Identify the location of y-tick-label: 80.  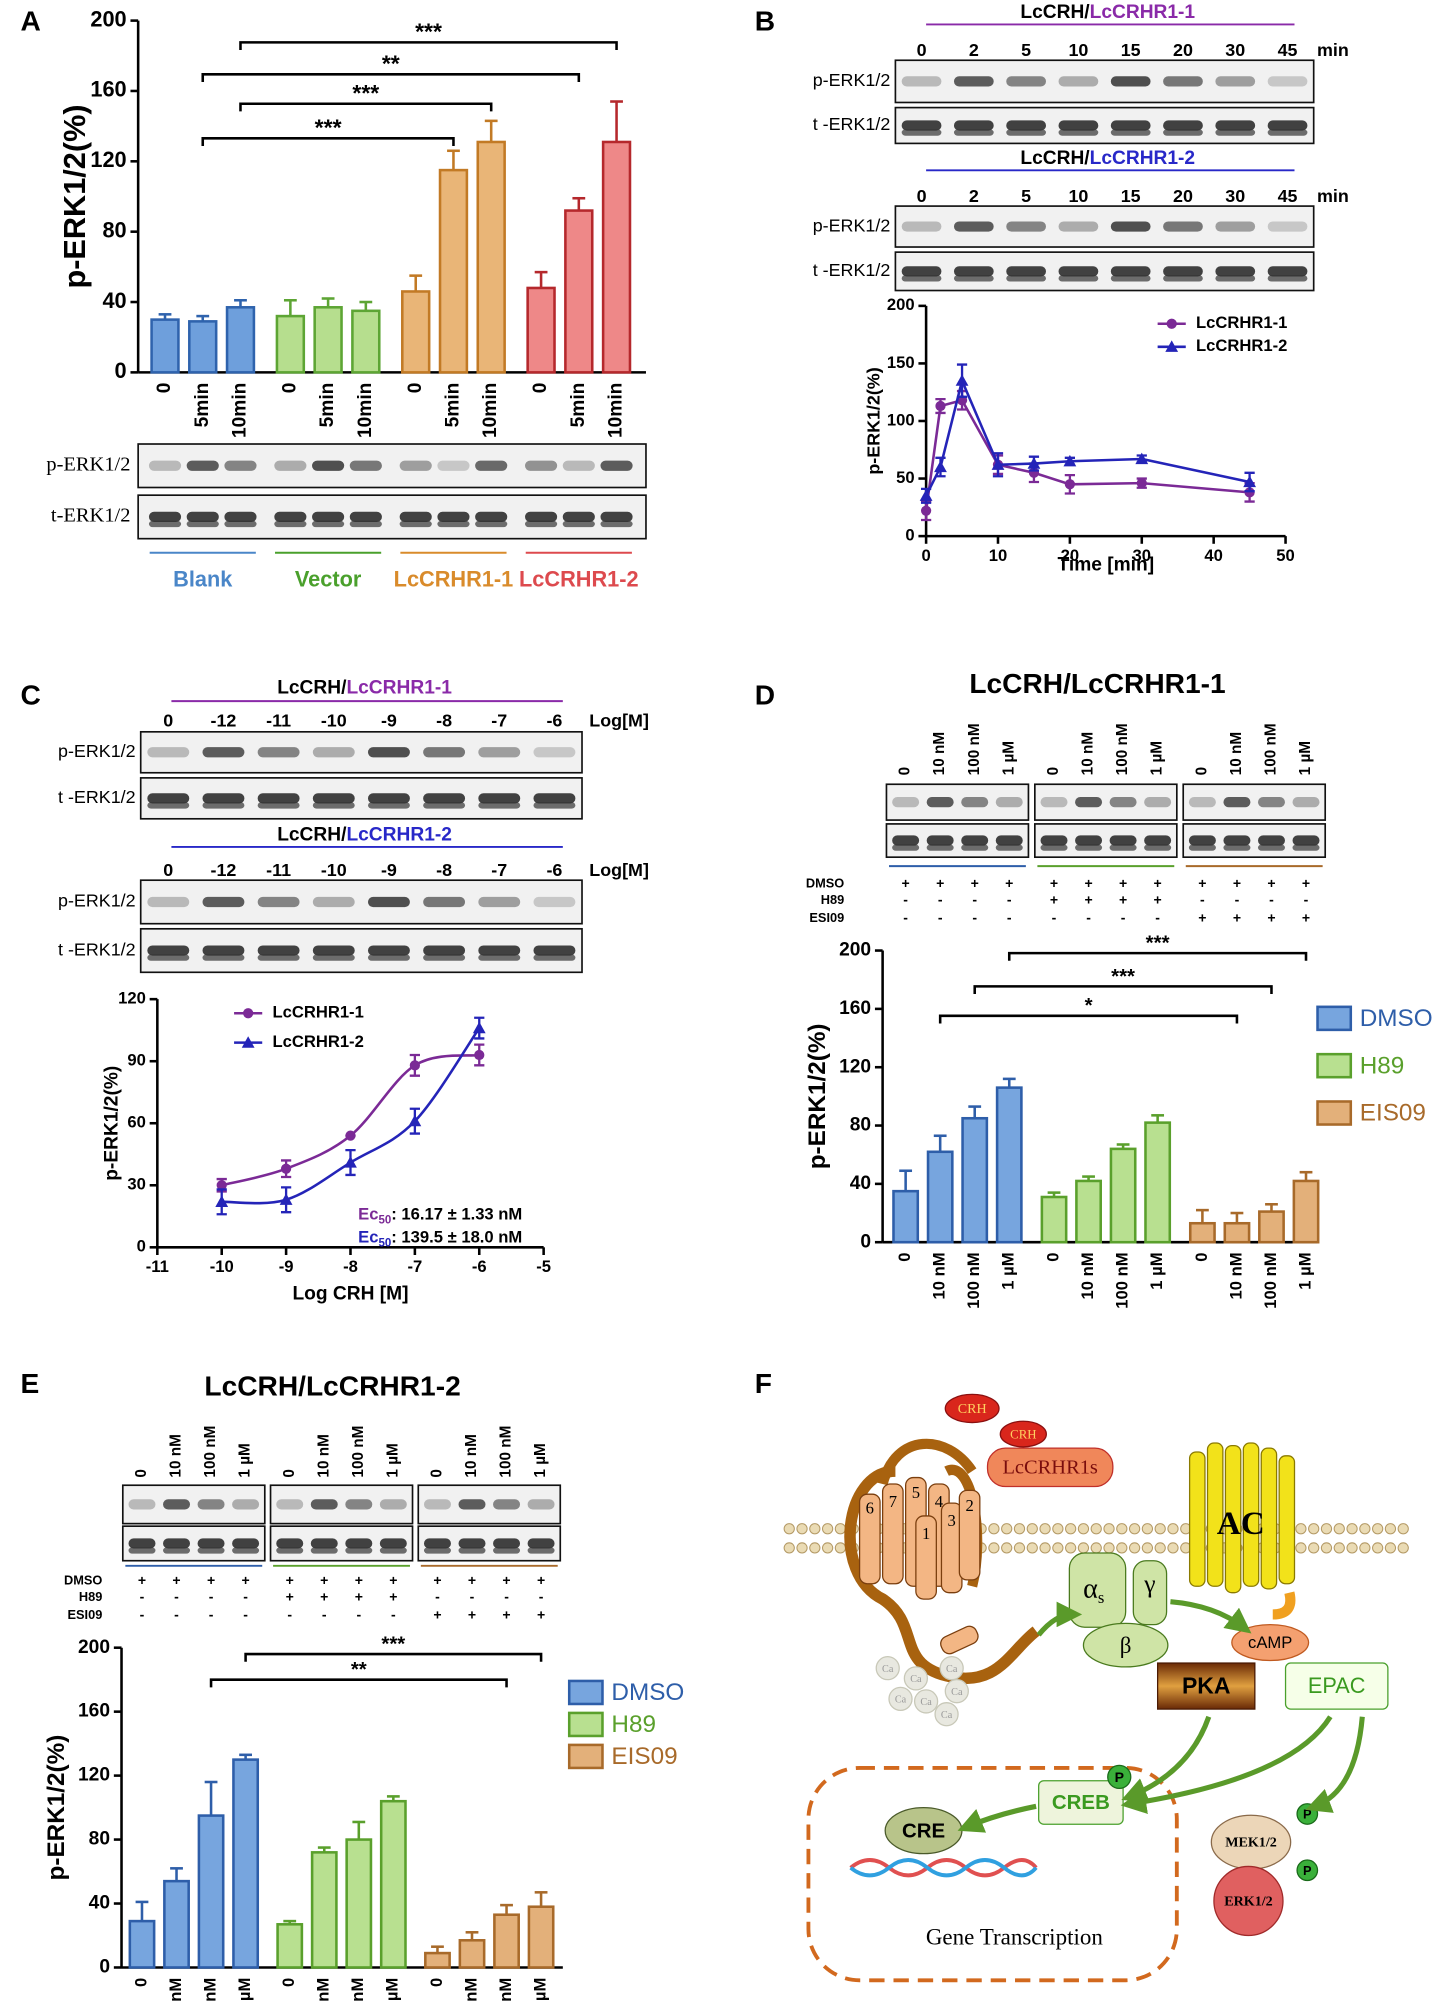
(114, 229).